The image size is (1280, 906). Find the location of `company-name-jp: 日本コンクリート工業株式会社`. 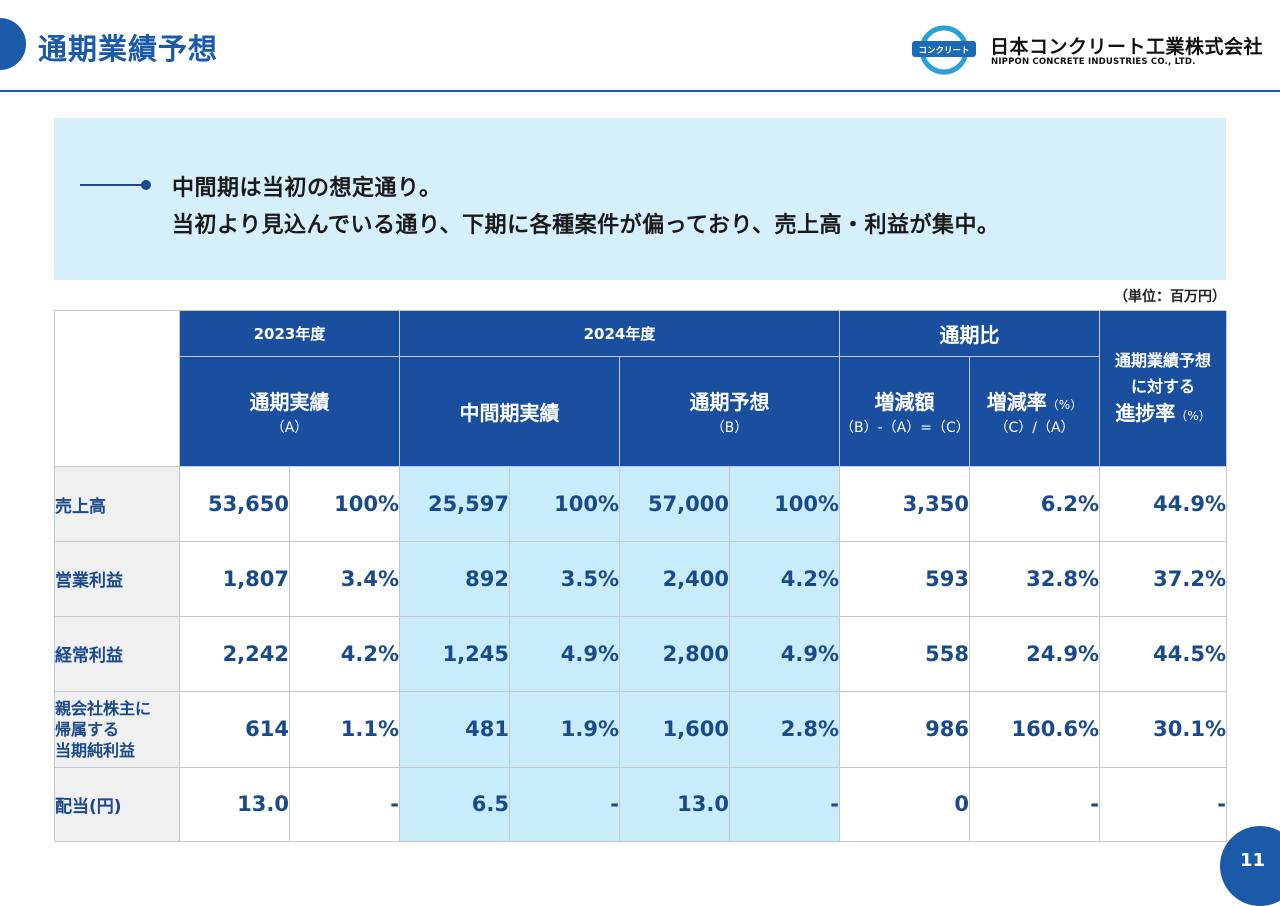

company-name-jp: 日本コンクリート工業株式会社 is located at coordinates (1127, 47).